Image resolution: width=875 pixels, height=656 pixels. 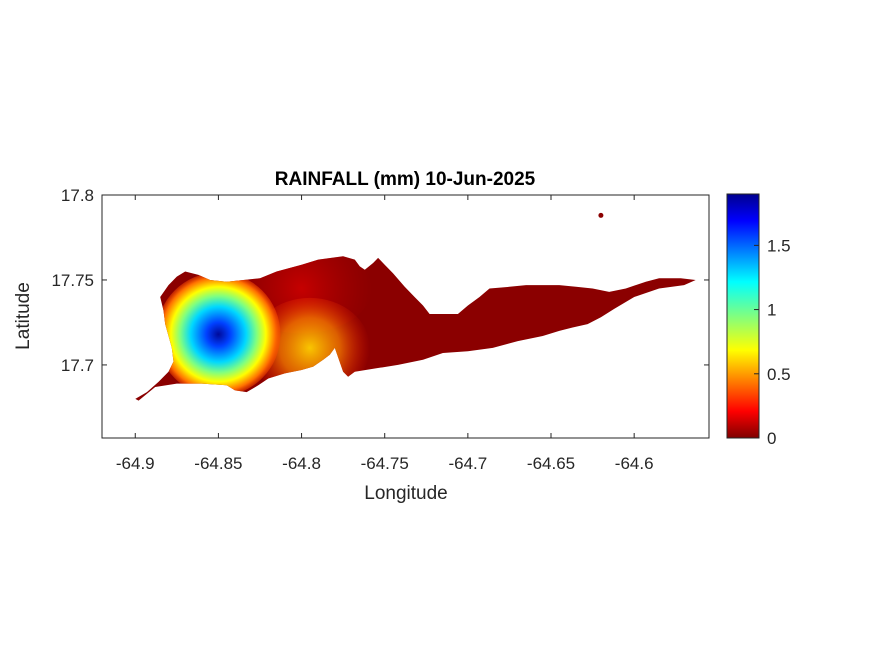 What do you see at coordinates (634, 463) in the screenshot?
I see `x-tick-label: -64.6` at bounding box center [634, 463].